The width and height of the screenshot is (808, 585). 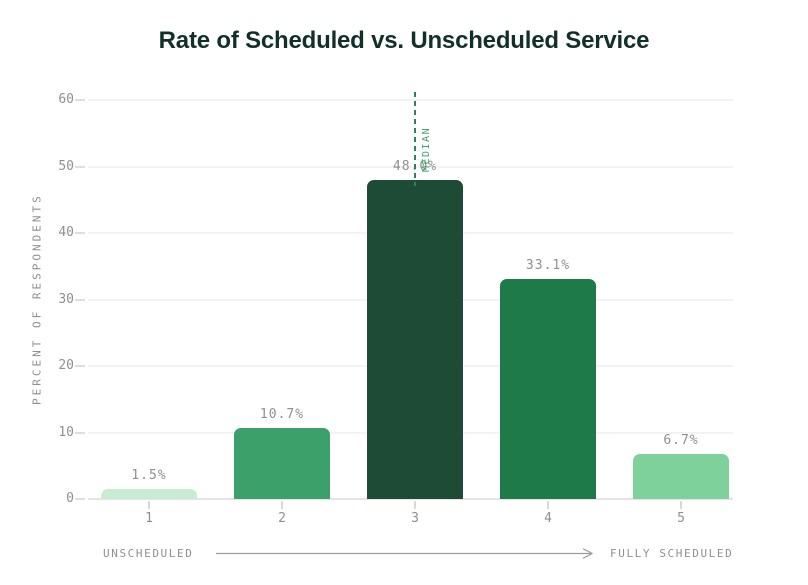 I want to click on x-tick-label: 1, so click(x=149, y=518).